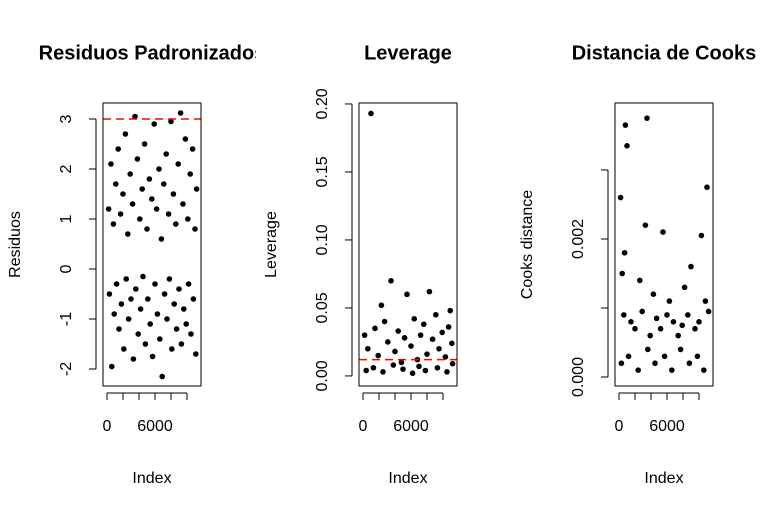  What do you see at coordinates (15, 244) in the screenshot?
I see `y-axis-label: Residuos` at bounding box center [15, 244].